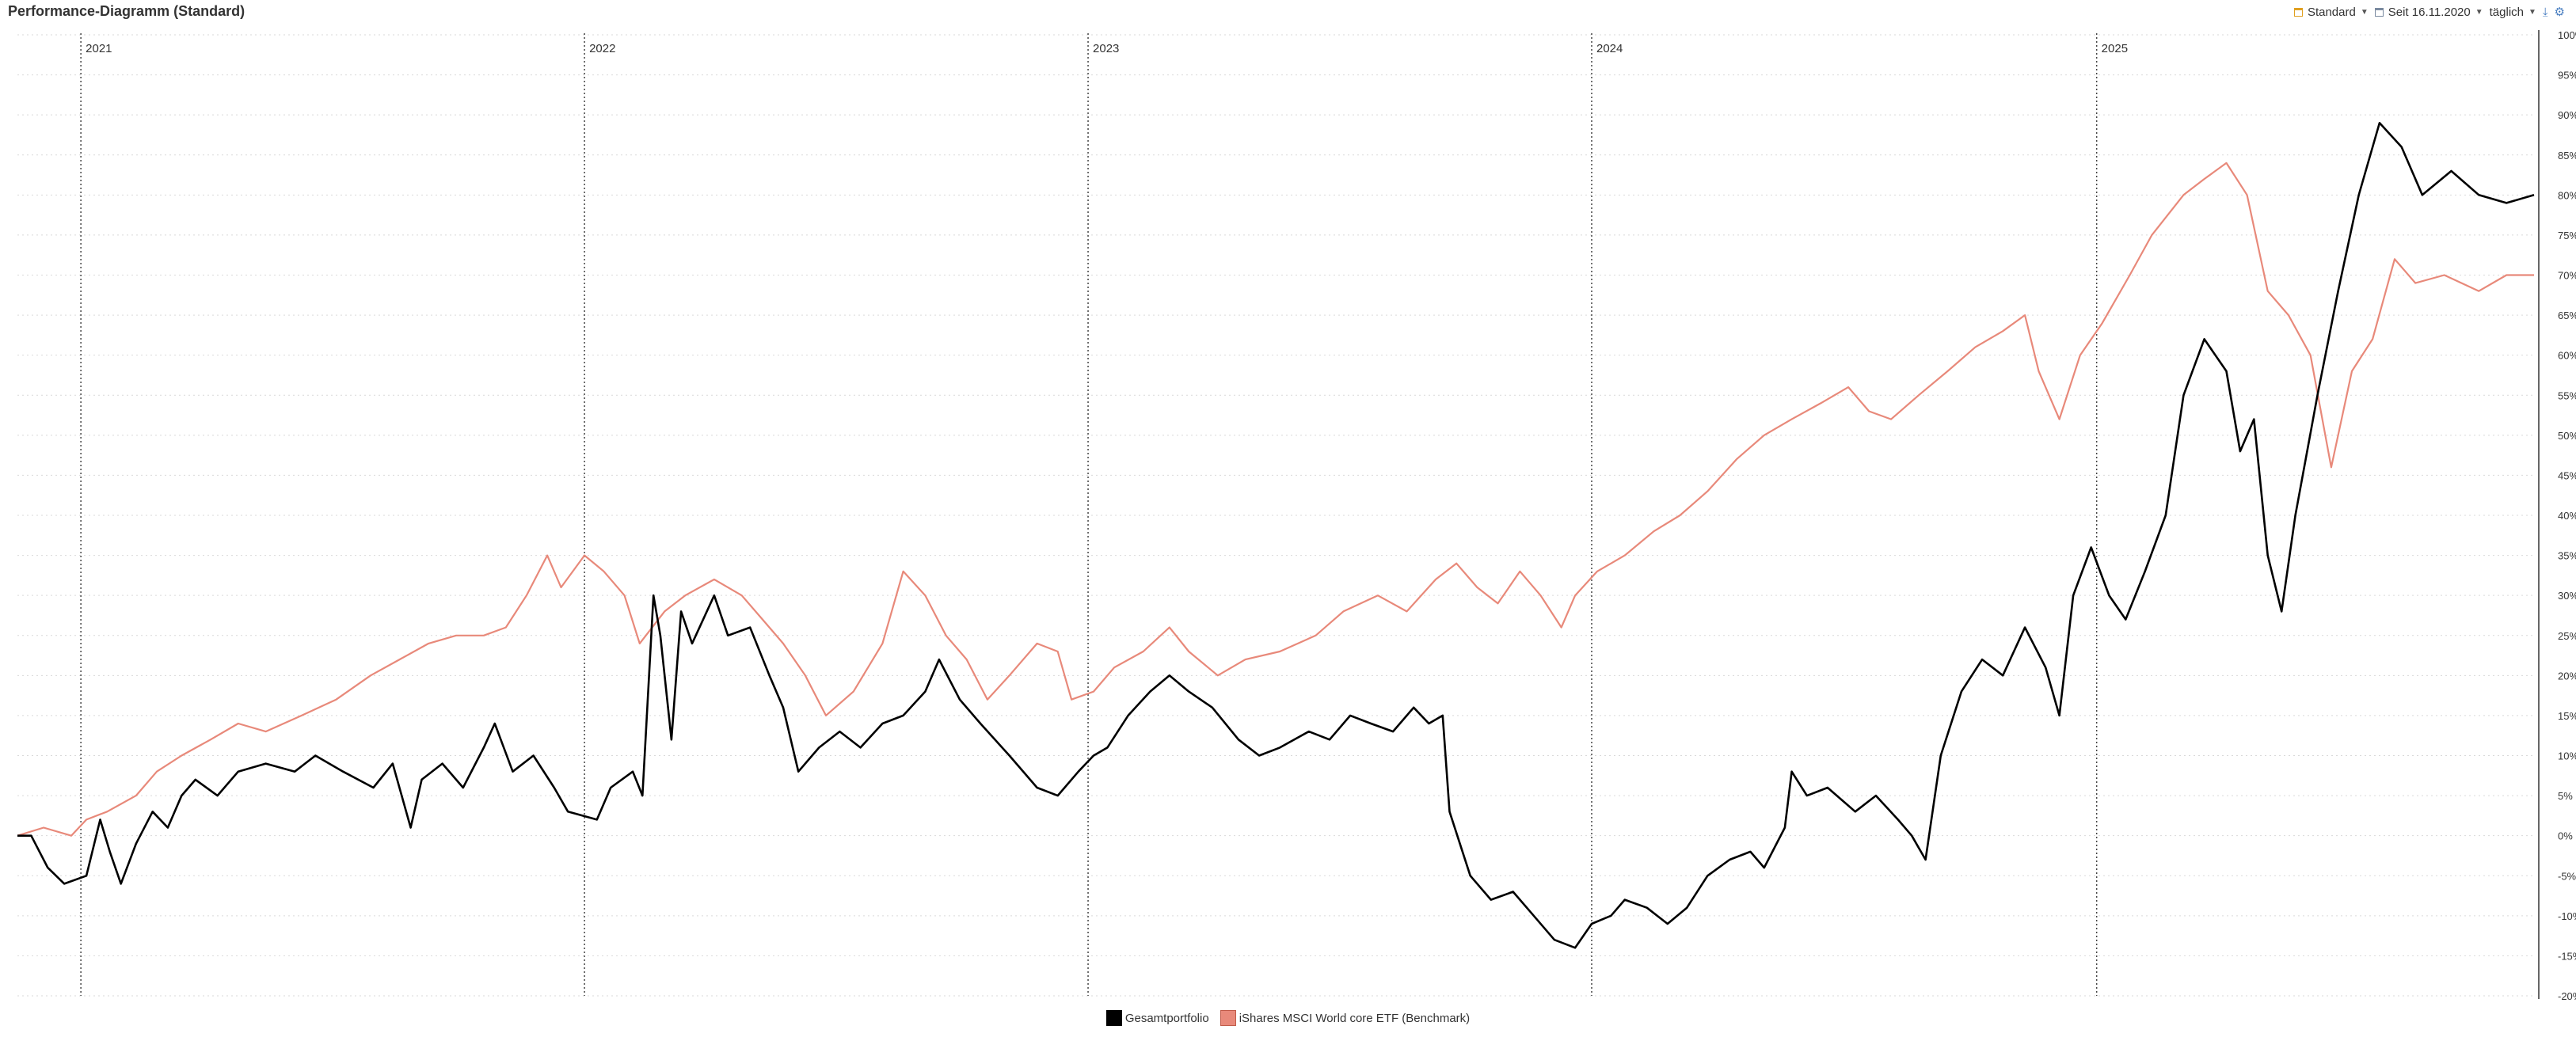 The width and height of the screenshot is (2576, 1037). What do you see at coordinates (1228, 1018) in the screenshot?
I see `legend-swatch-benchmark` at bounding box center [1228, 1018].